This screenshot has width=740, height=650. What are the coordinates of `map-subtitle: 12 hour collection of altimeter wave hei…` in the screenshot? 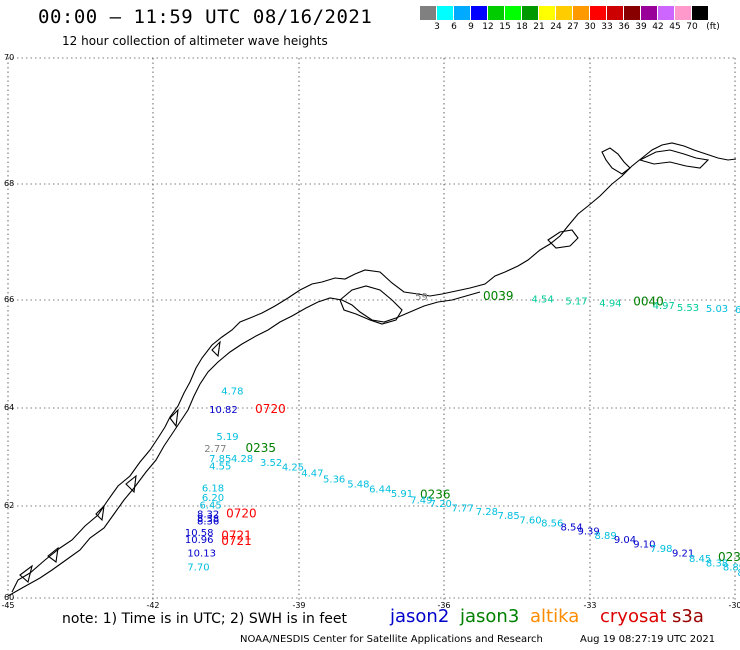 It's located at (195, 41).